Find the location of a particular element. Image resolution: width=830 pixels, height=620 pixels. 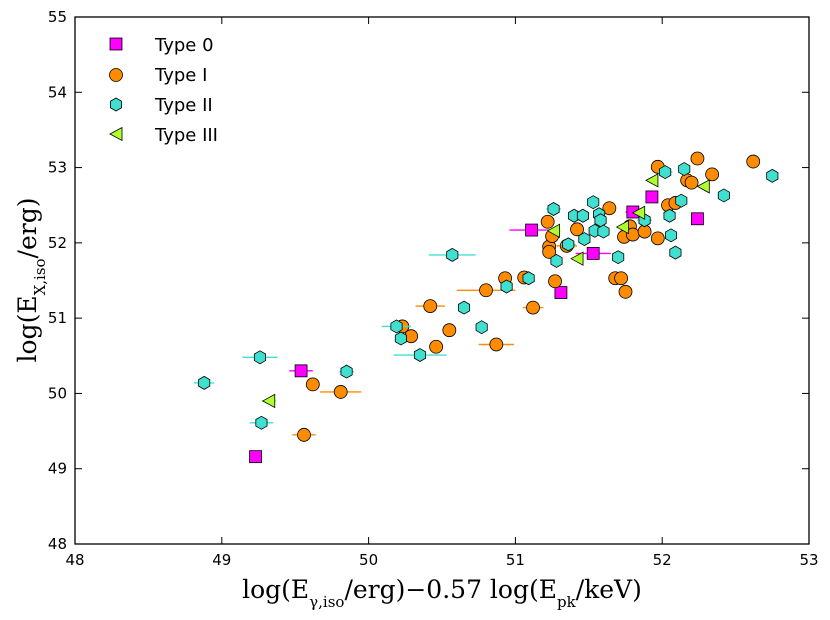

legend-label-type-0: Type 0 is located at coordinates (184, 45).